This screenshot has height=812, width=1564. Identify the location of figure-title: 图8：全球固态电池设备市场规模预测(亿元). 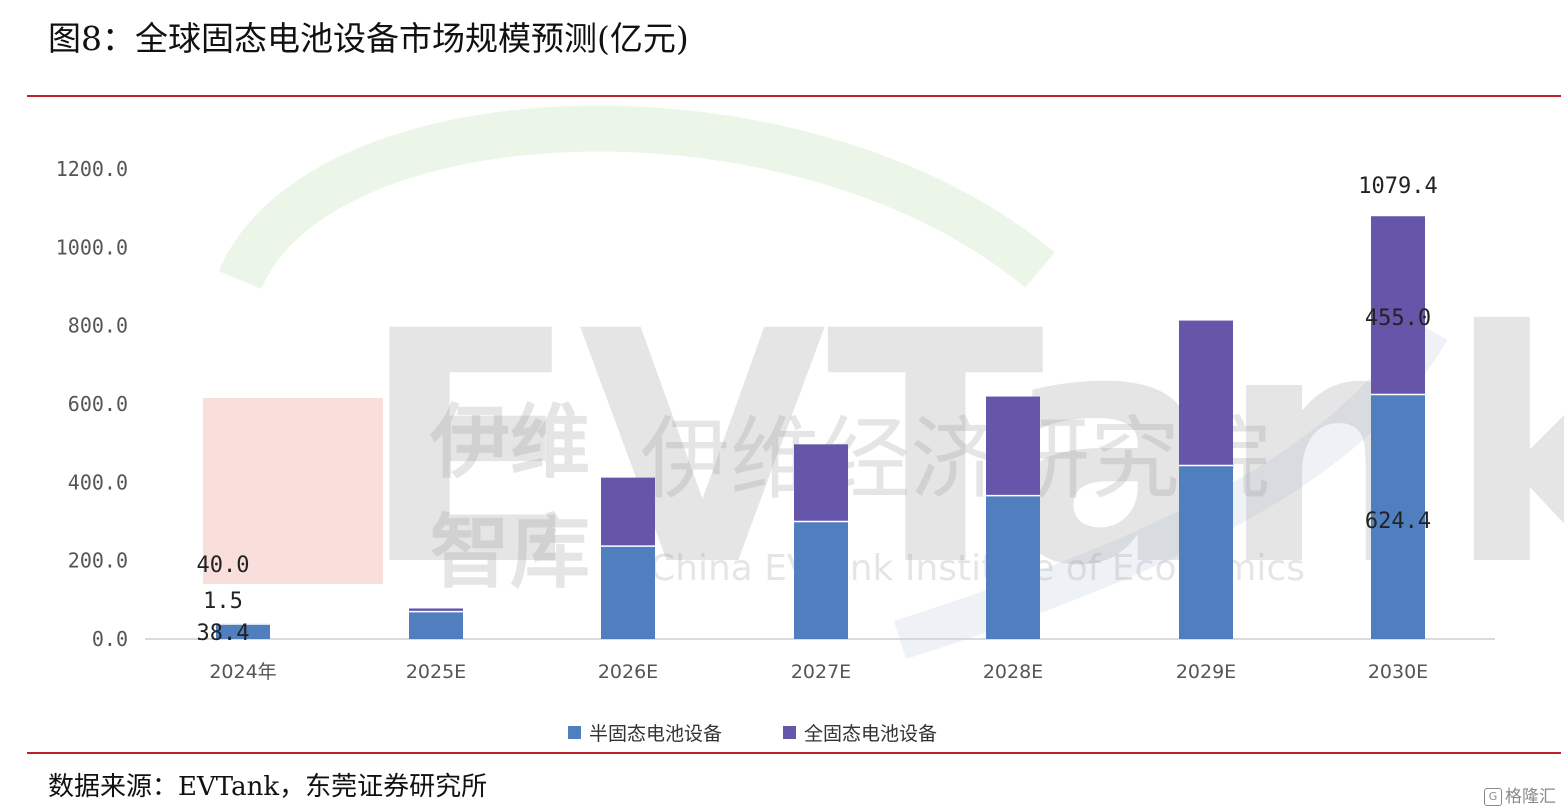
(368, 38).